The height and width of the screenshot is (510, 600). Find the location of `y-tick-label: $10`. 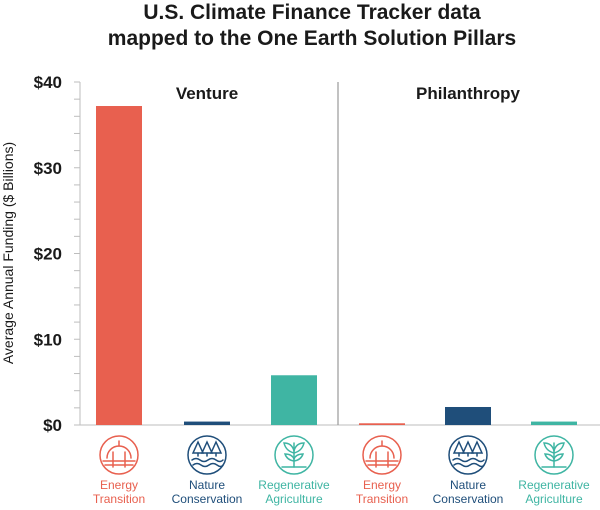

y-tick-label: $10 is located at coordinates (48, 339).